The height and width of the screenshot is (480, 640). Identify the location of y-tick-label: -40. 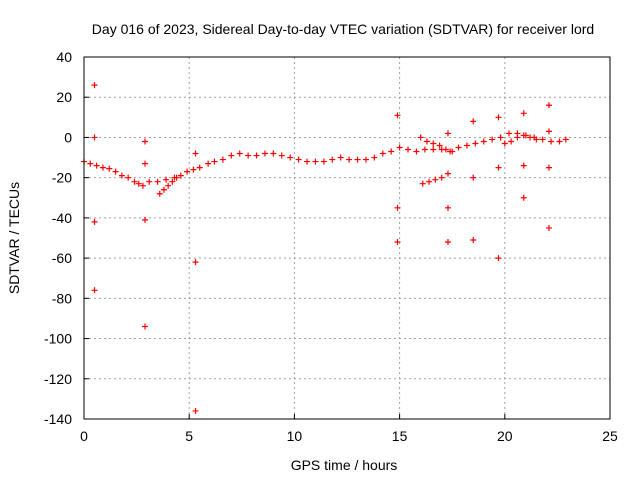
(62, 218).